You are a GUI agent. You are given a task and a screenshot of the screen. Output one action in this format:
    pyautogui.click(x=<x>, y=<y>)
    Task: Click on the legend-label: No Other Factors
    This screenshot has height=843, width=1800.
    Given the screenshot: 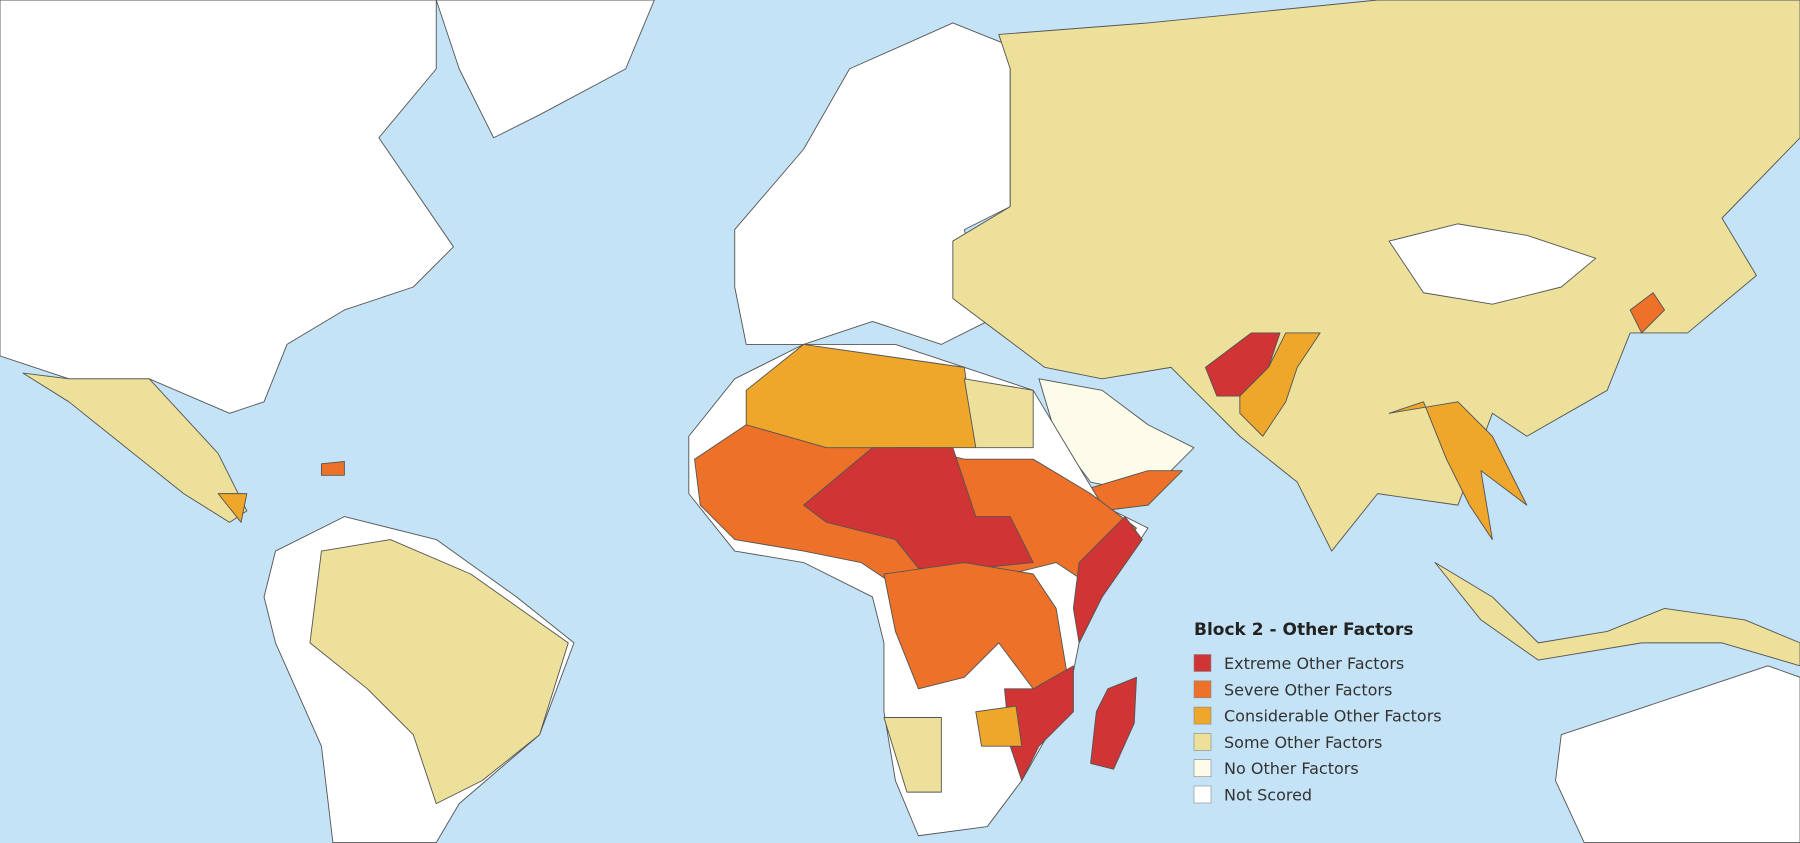 What is the action you would take?
    pyautogui.click(x=1291, y=768)
    